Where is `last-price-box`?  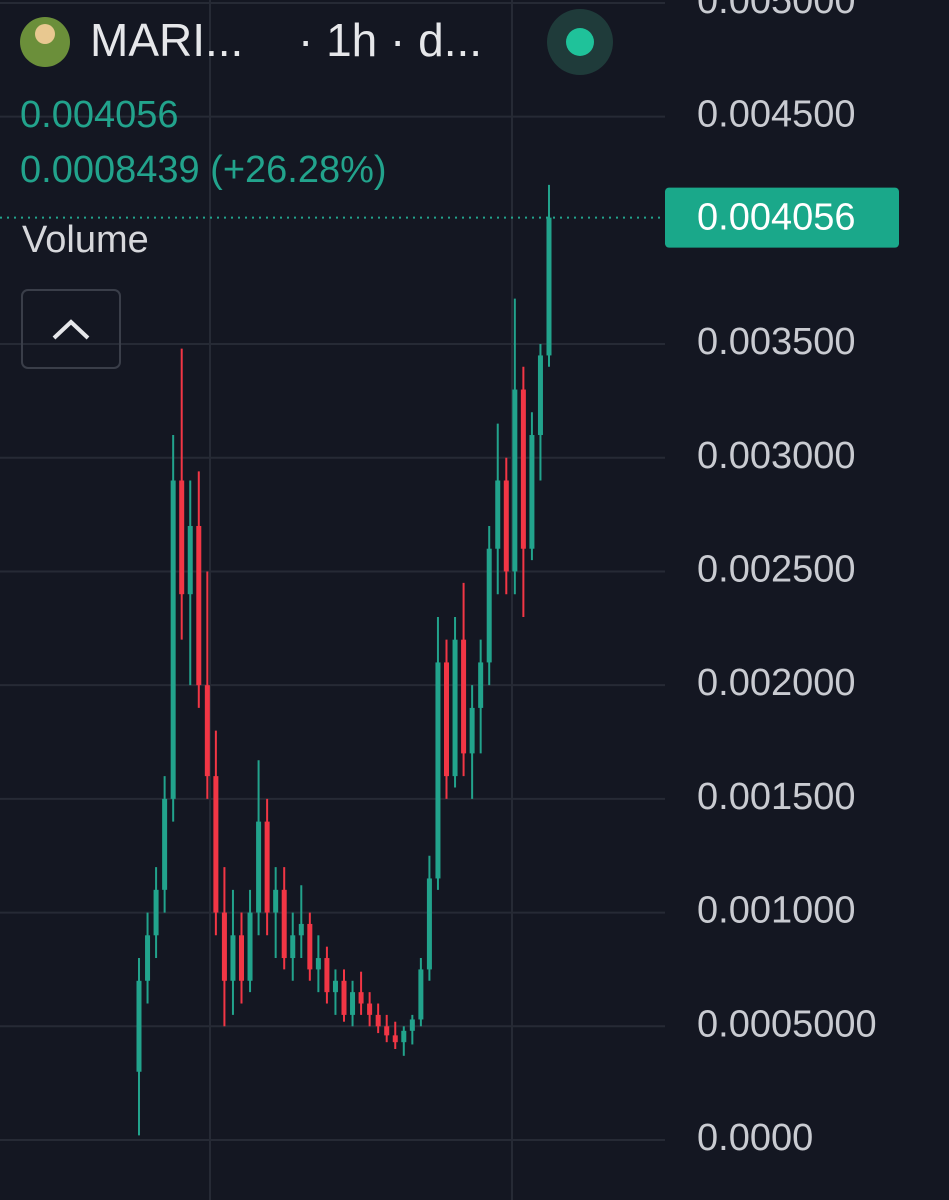 last-price-box is located at coordinates (782, 217).